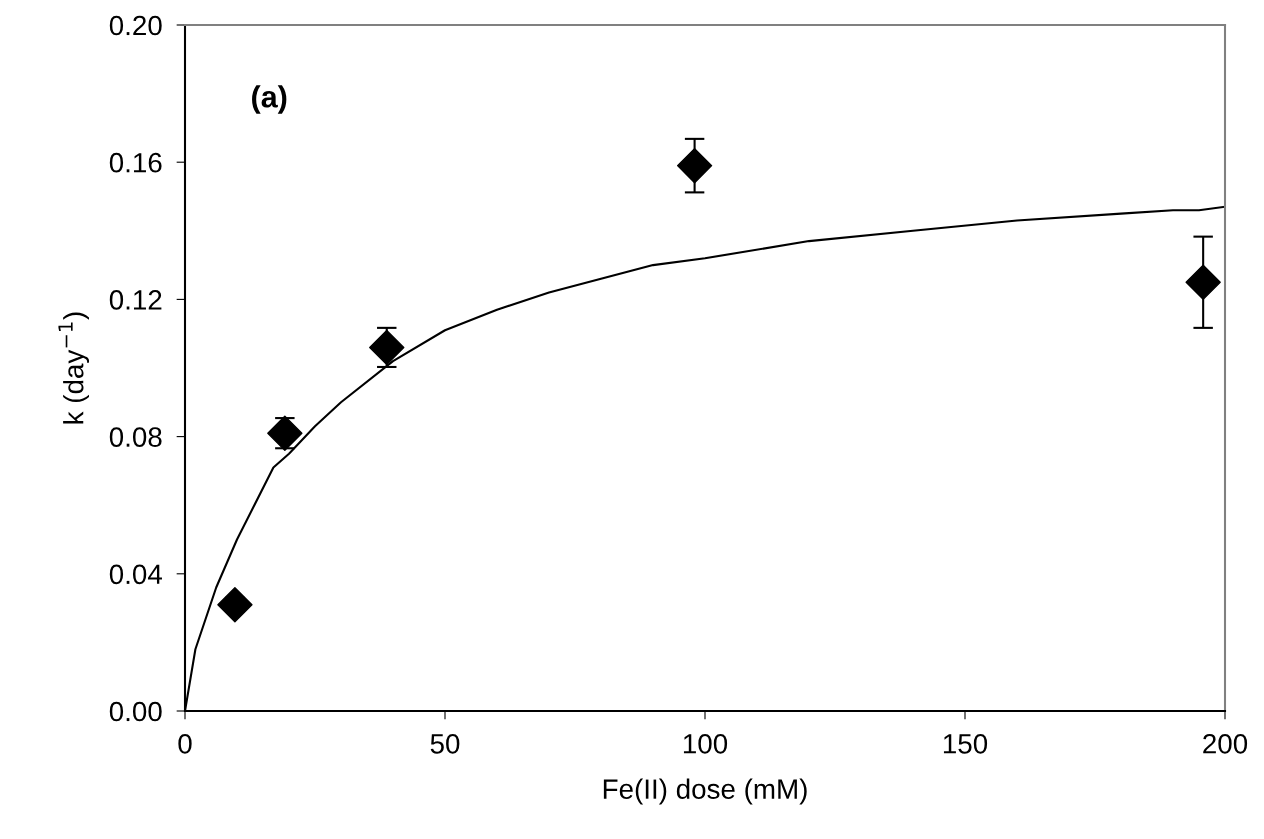  Describe the element at coordinates (1225, 743) in the screenshot. I see `x-tick-label: 200` at that location.